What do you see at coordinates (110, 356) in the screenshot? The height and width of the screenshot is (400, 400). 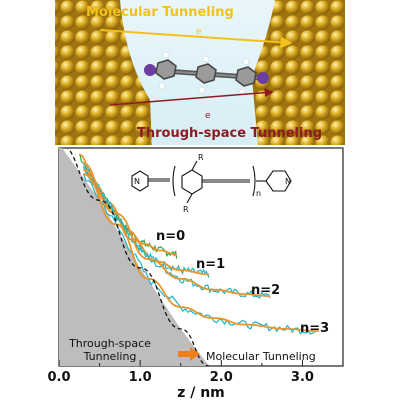 I see `through-space-label-line2: Tunneling` at bounding box center [110, 356].